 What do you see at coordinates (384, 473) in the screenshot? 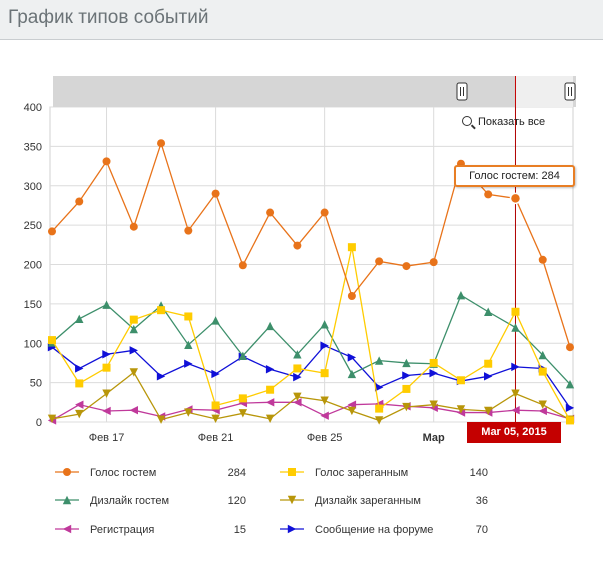
I see `legend-item: Голос зареганным 140` at bounding box center [384, 473].